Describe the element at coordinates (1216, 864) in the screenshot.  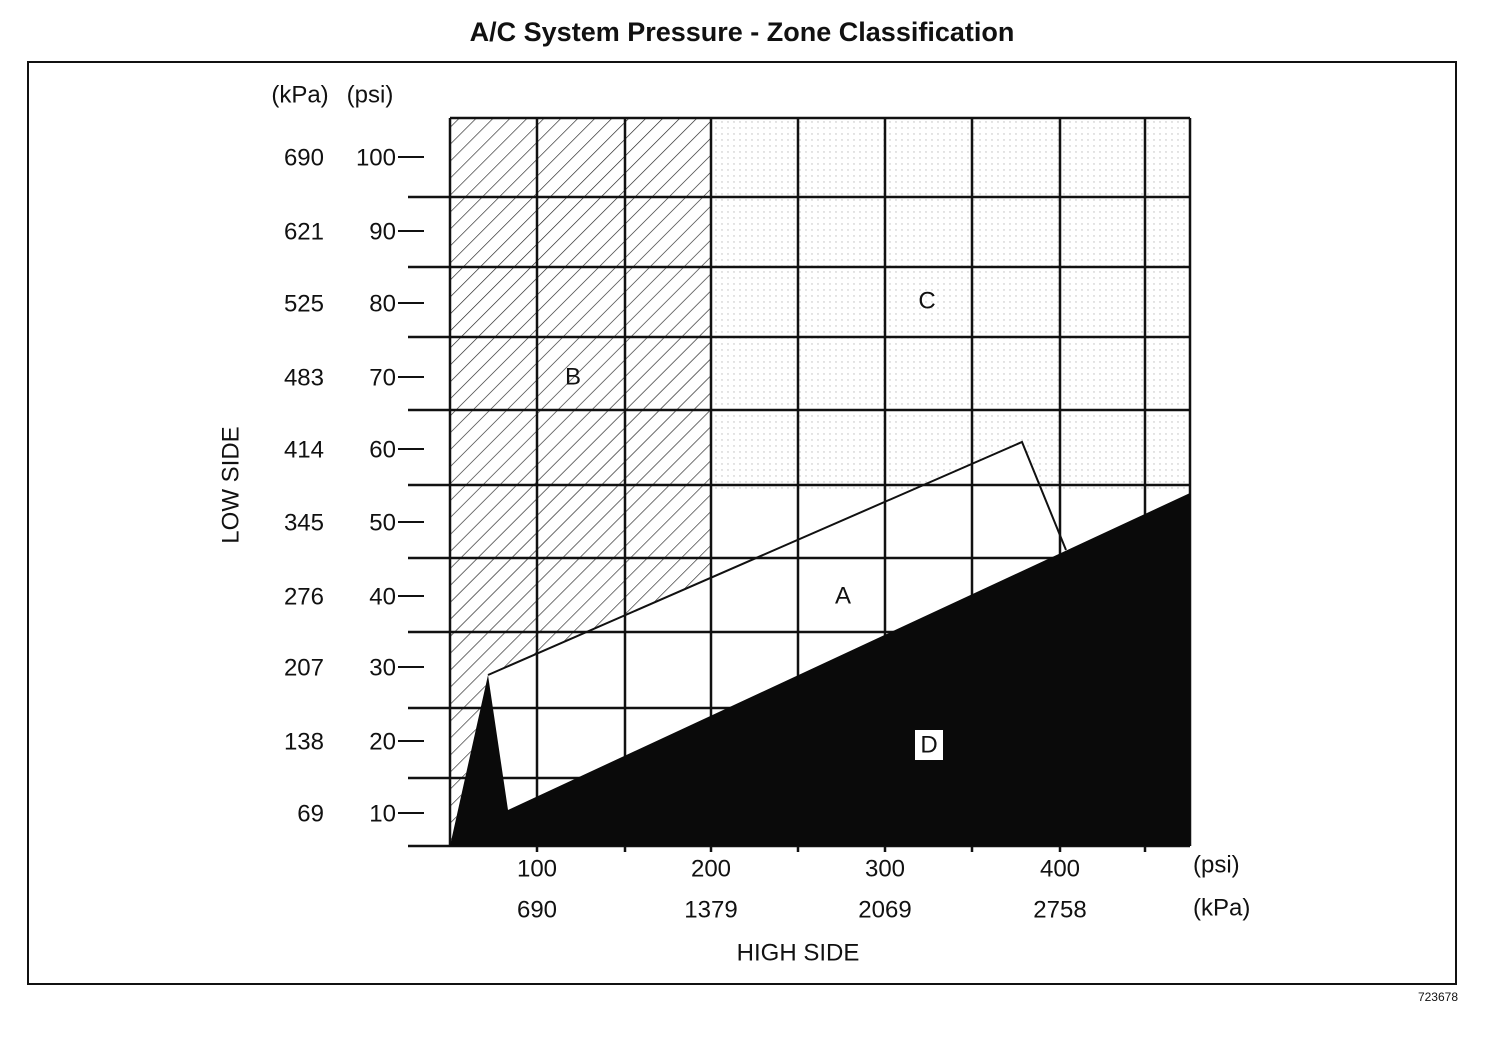
I see `x-unit-psi: (psi)` at that location.